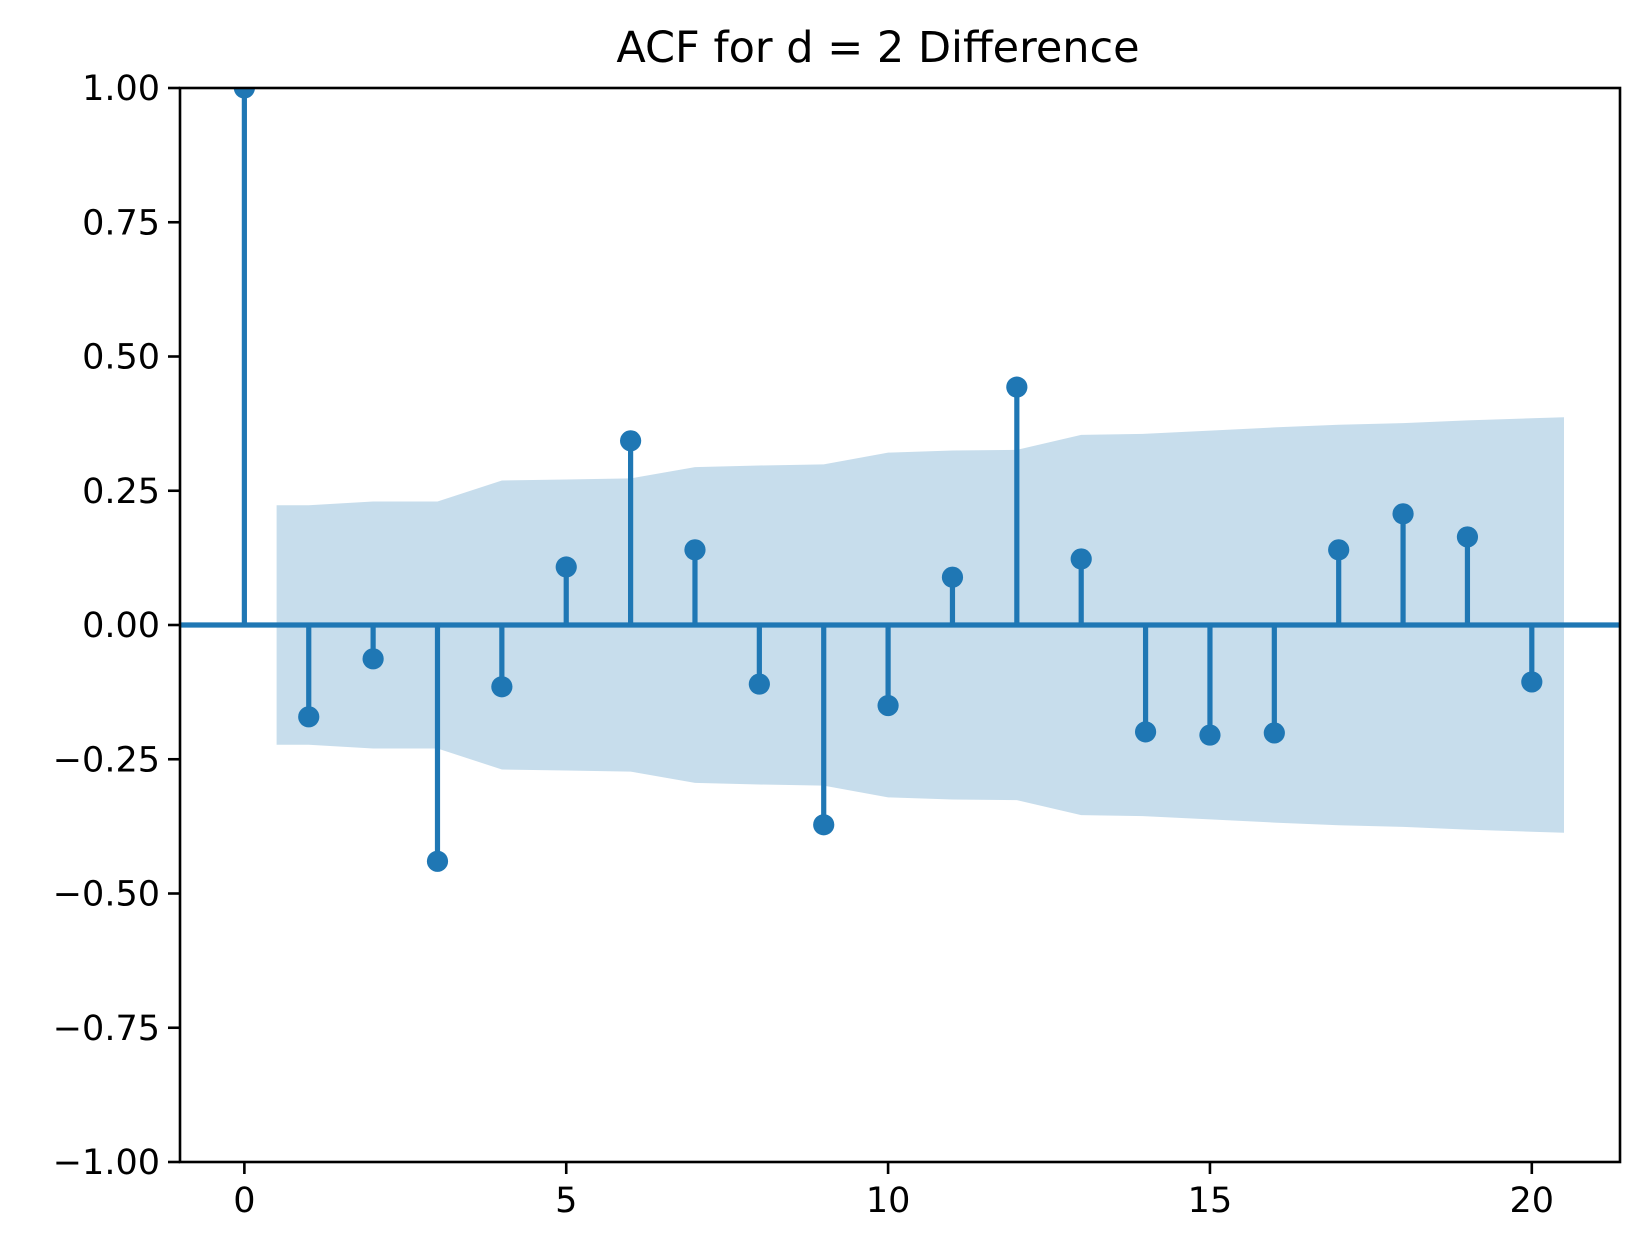 Image resolution: width=1649 pixels, height=1260 pixels. I want to click on y-tick-label: −0.25, so click(106, 760).